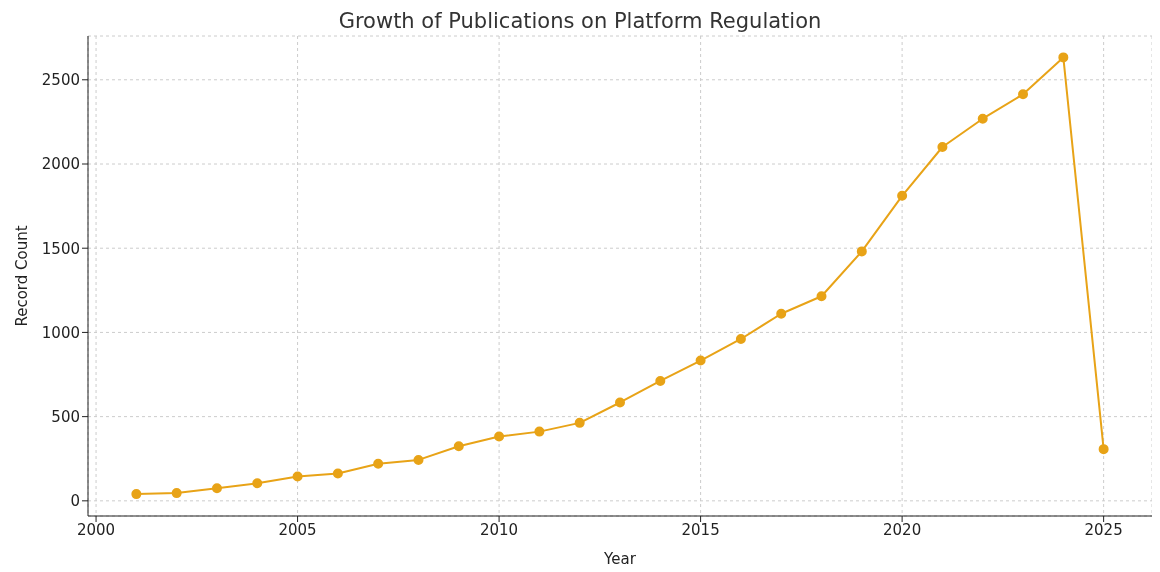 This screenshot has height=572, width=1160. Describe the element at coordinates (60, 332) in the screenshot. I see `y-tick-label: 1000` at that location.